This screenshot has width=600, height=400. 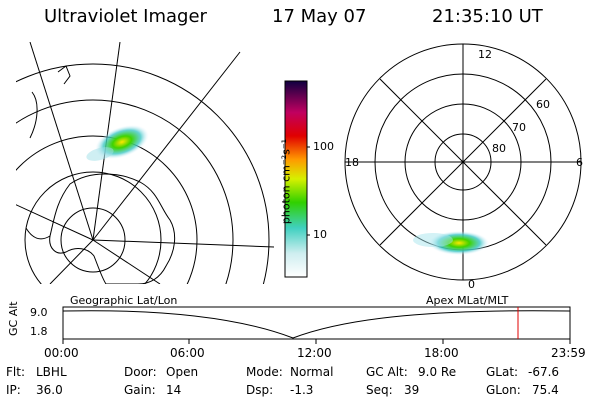 What do you see at coordinates (187, 353) in the screenshot?
I see `time-tick-0600: 06:00` at bounding box center [187, 353].